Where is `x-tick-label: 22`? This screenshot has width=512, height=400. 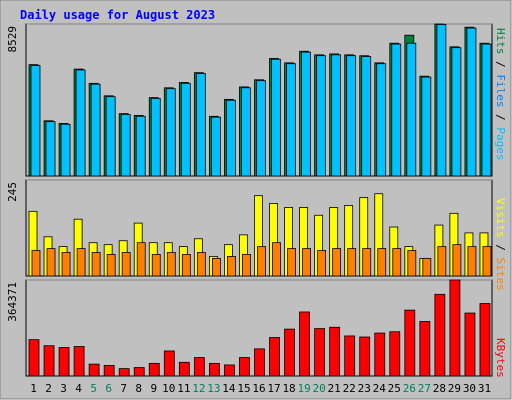 x-tick-label: 22 is located at coordinates (349, 388).